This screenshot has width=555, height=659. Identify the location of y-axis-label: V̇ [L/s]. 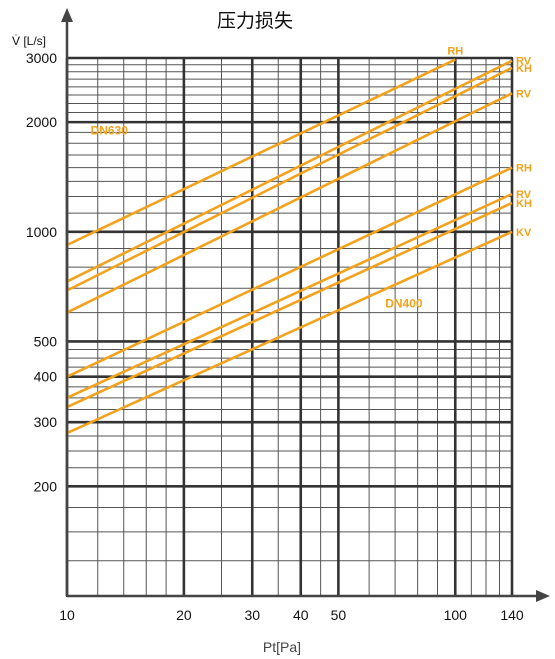
(29, 41).